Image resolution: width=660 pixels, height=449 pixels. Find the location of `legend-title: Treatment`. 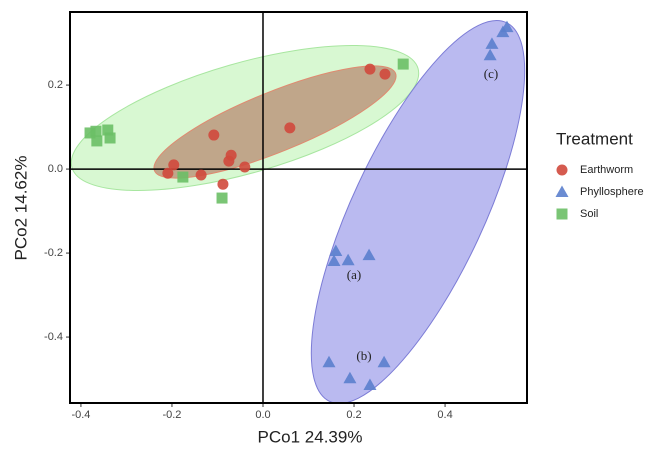

legend-title: Treatment is located at coordinates (594, 138).